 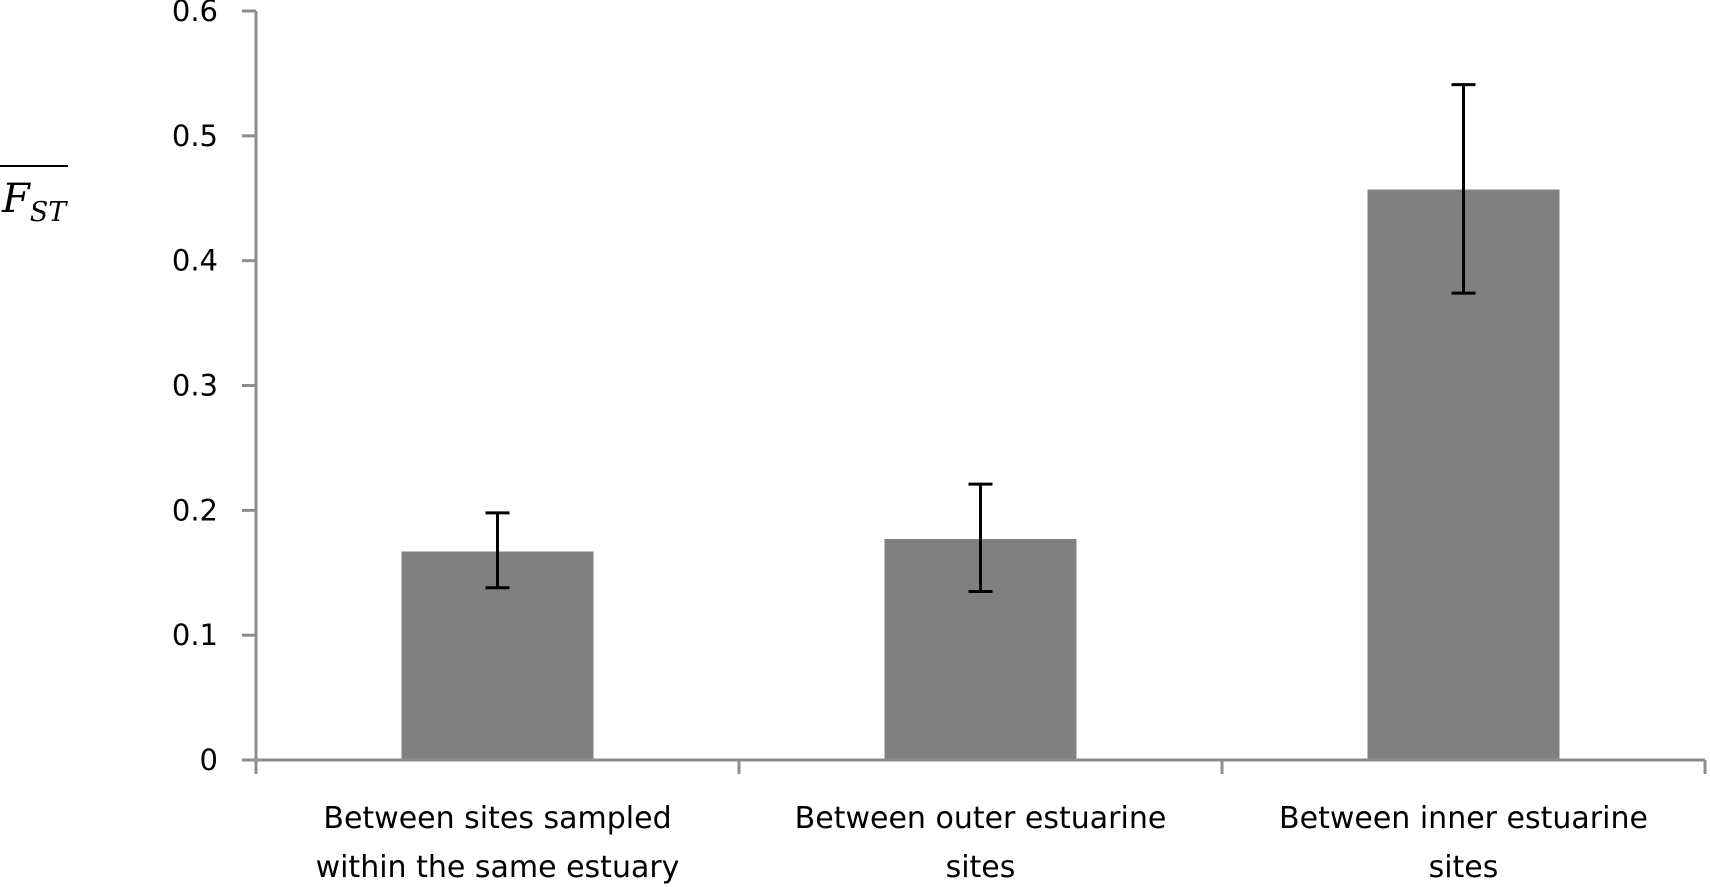 I want to click on category-label-line: Between sites sampled, so click(x=497, y=818).